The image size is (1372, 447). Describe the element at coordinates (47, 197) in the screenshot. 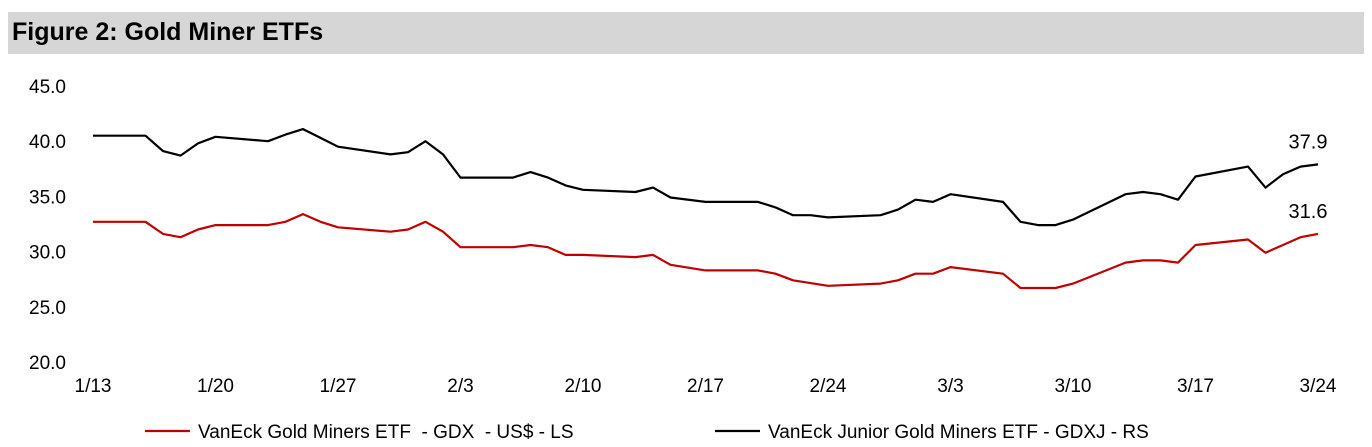

I see `y-tick-label: 35.0` at that location.